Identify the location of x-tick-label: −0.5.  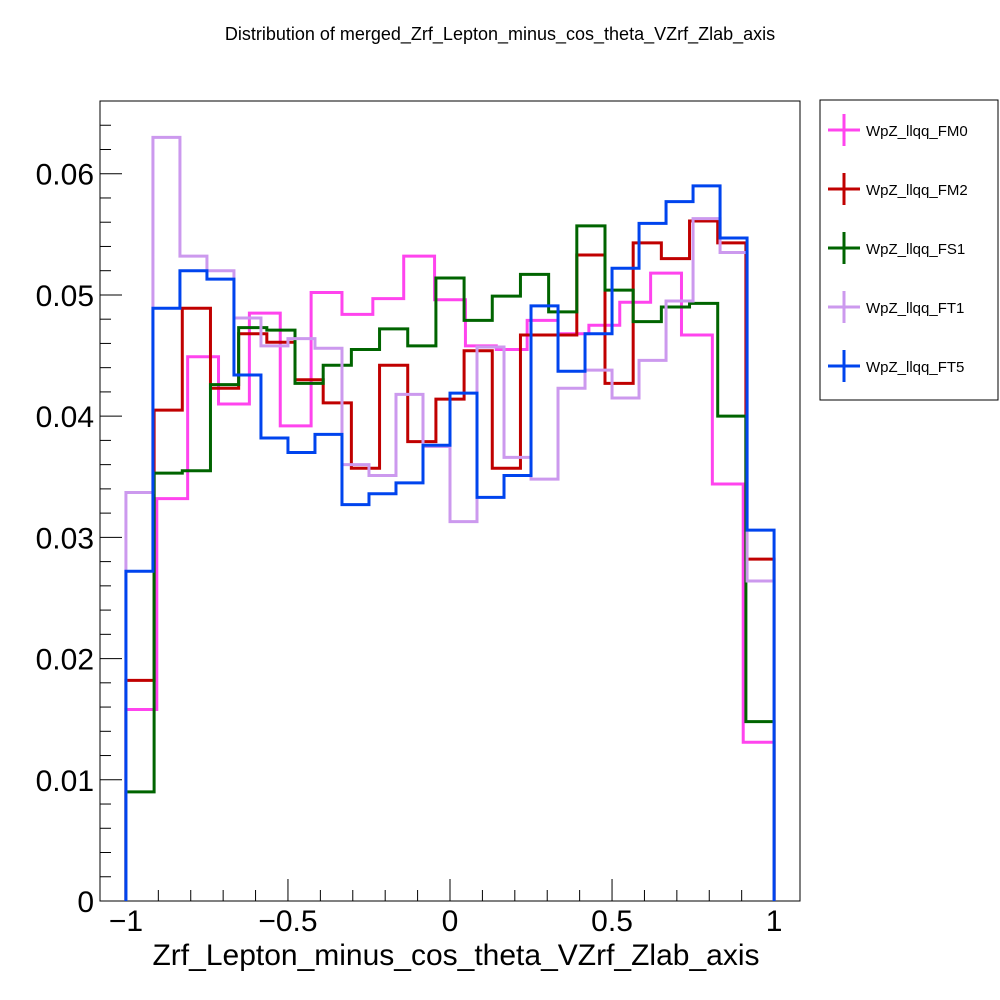
(287, 921).